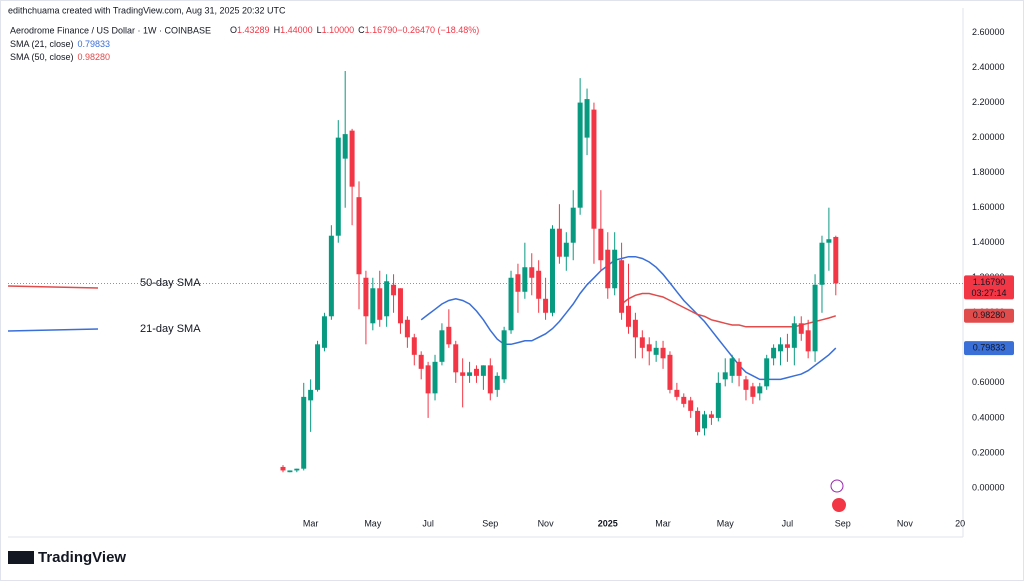 This screenshot has height=581, width=1024. Describe the element at coordinates (319, 30) in the screenshot. I see `ohlc-key: L` at that location.